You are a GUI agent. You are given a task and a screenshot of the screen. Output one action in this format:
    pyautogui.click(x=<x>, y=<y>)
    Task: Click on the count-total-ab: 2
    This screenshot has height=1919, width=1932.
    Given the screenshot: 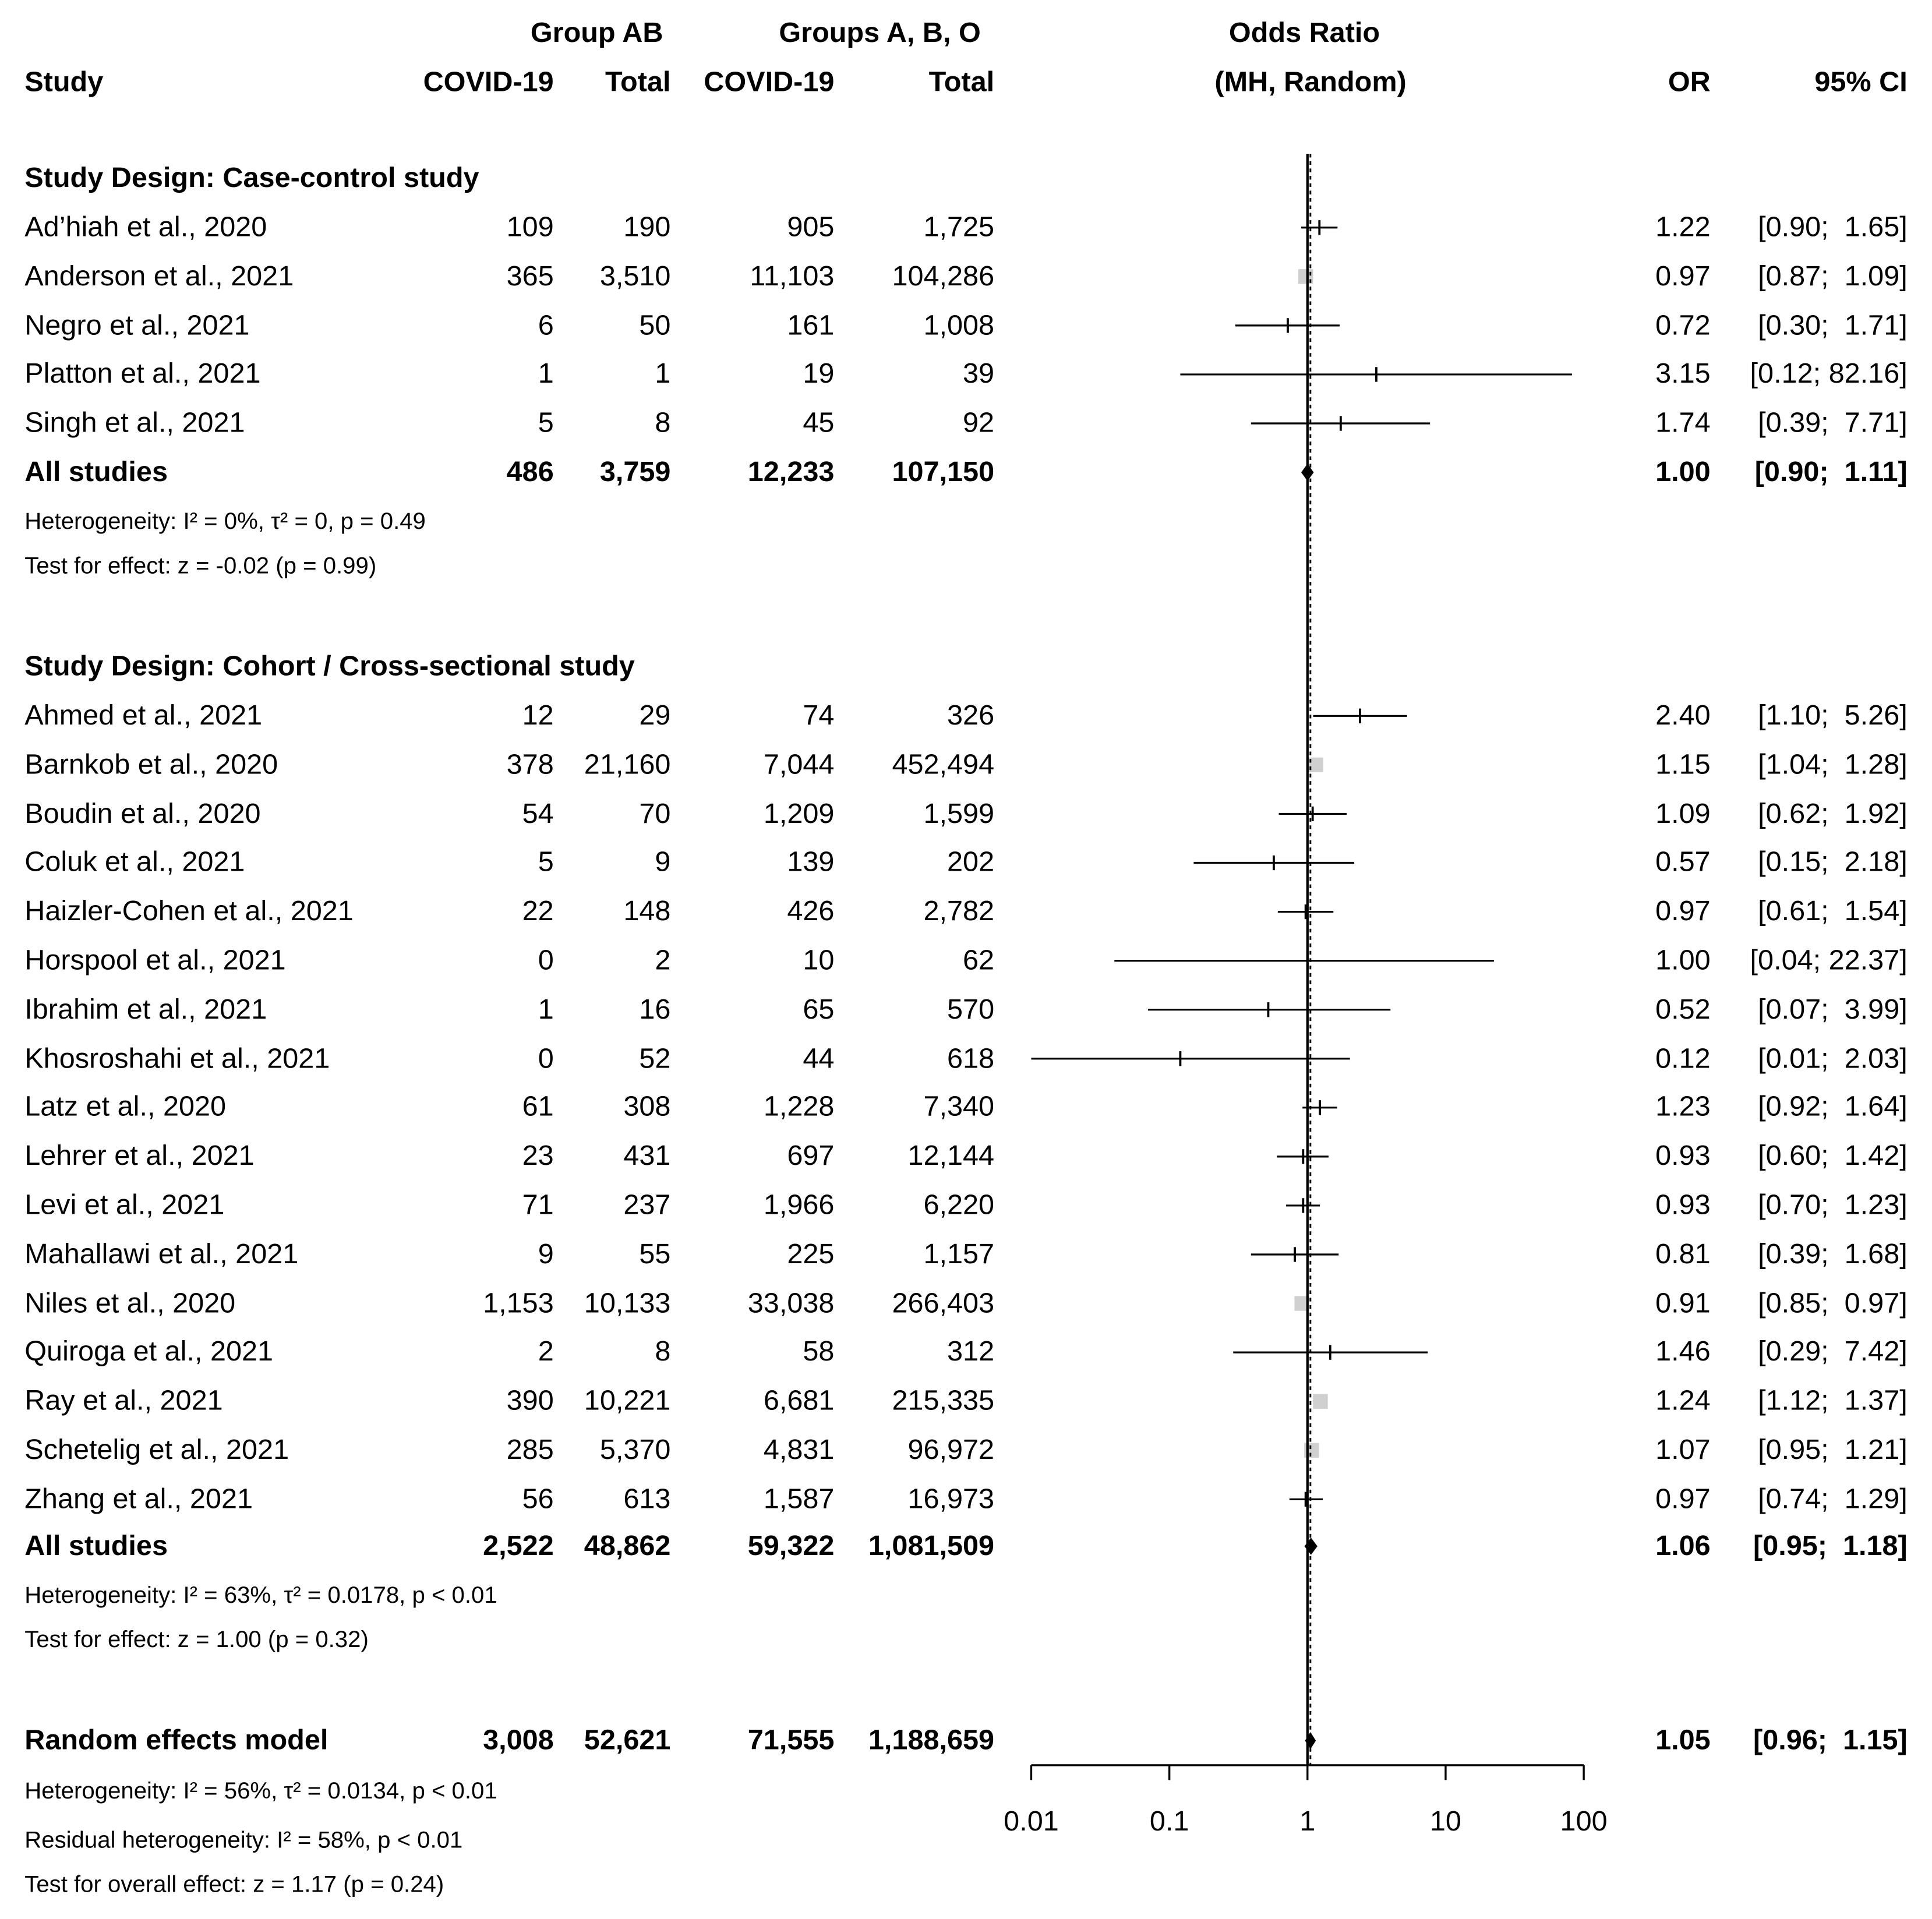 What is the action you would take?
    pyautogui.click(x=663, y=959)
    